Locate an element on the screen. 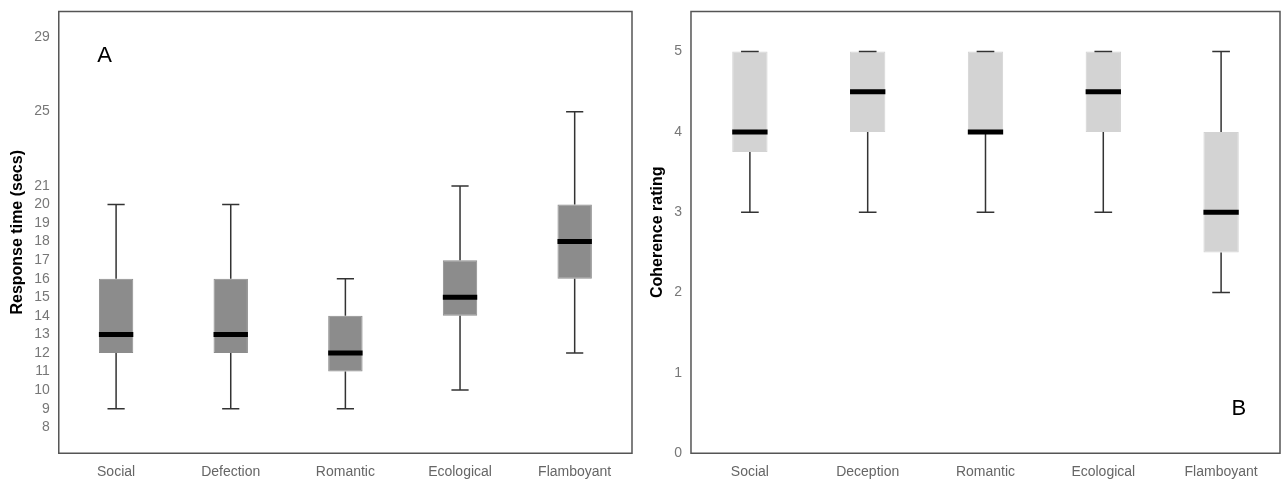  y-tick-label: 20 is located at coordinates (42, 203).